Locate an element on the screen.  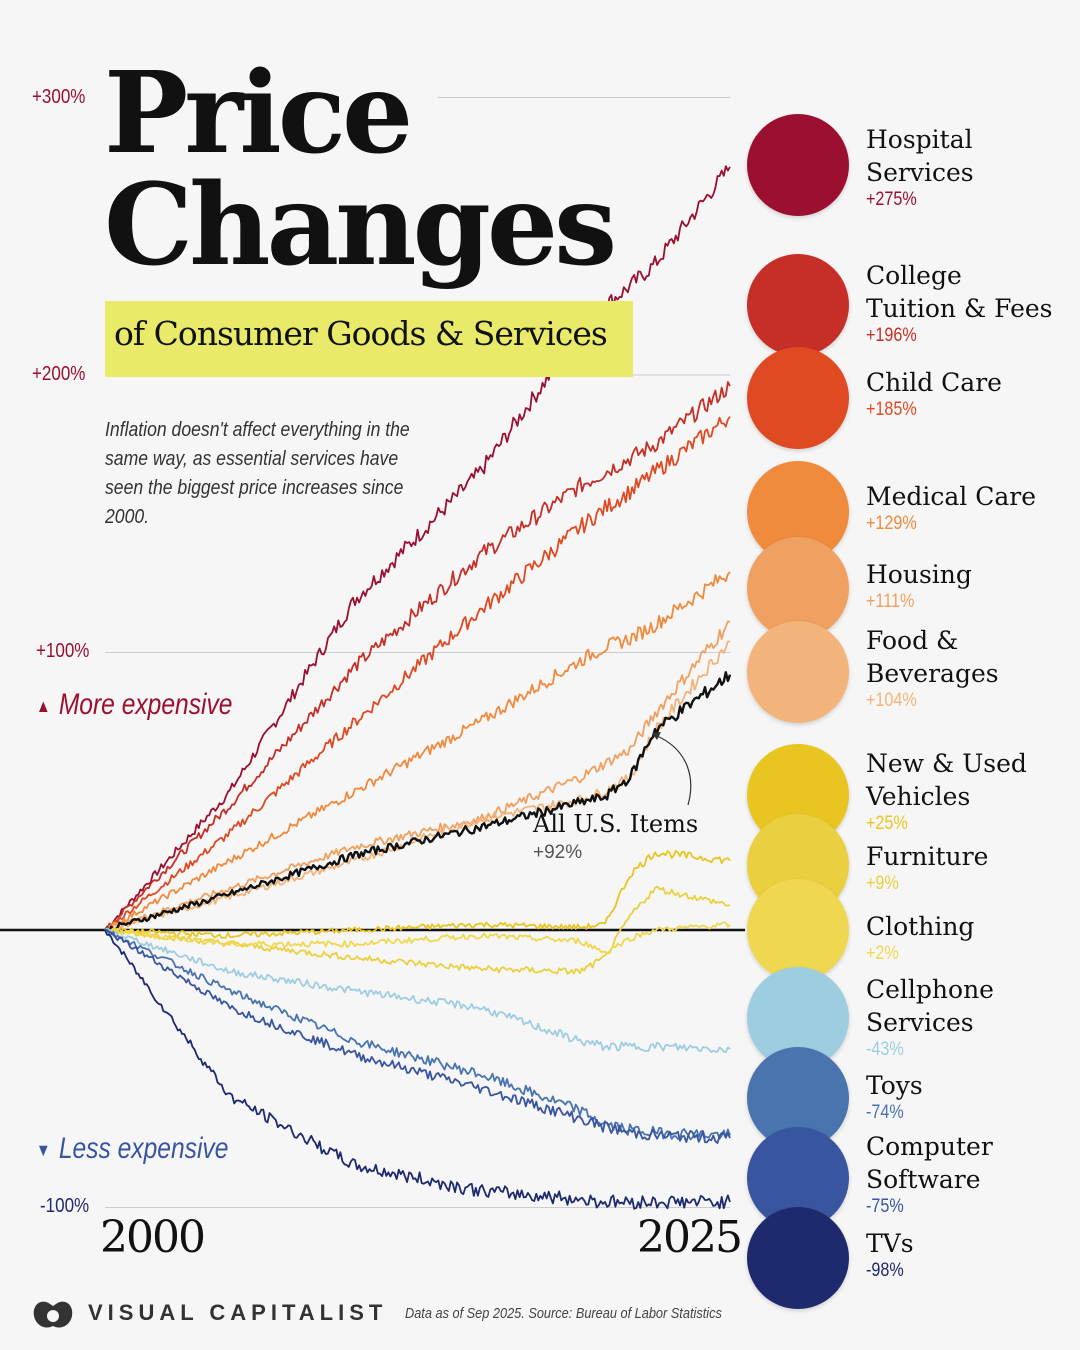
less-expensive-text: Less expensive is located at coordinates (143, 1148).